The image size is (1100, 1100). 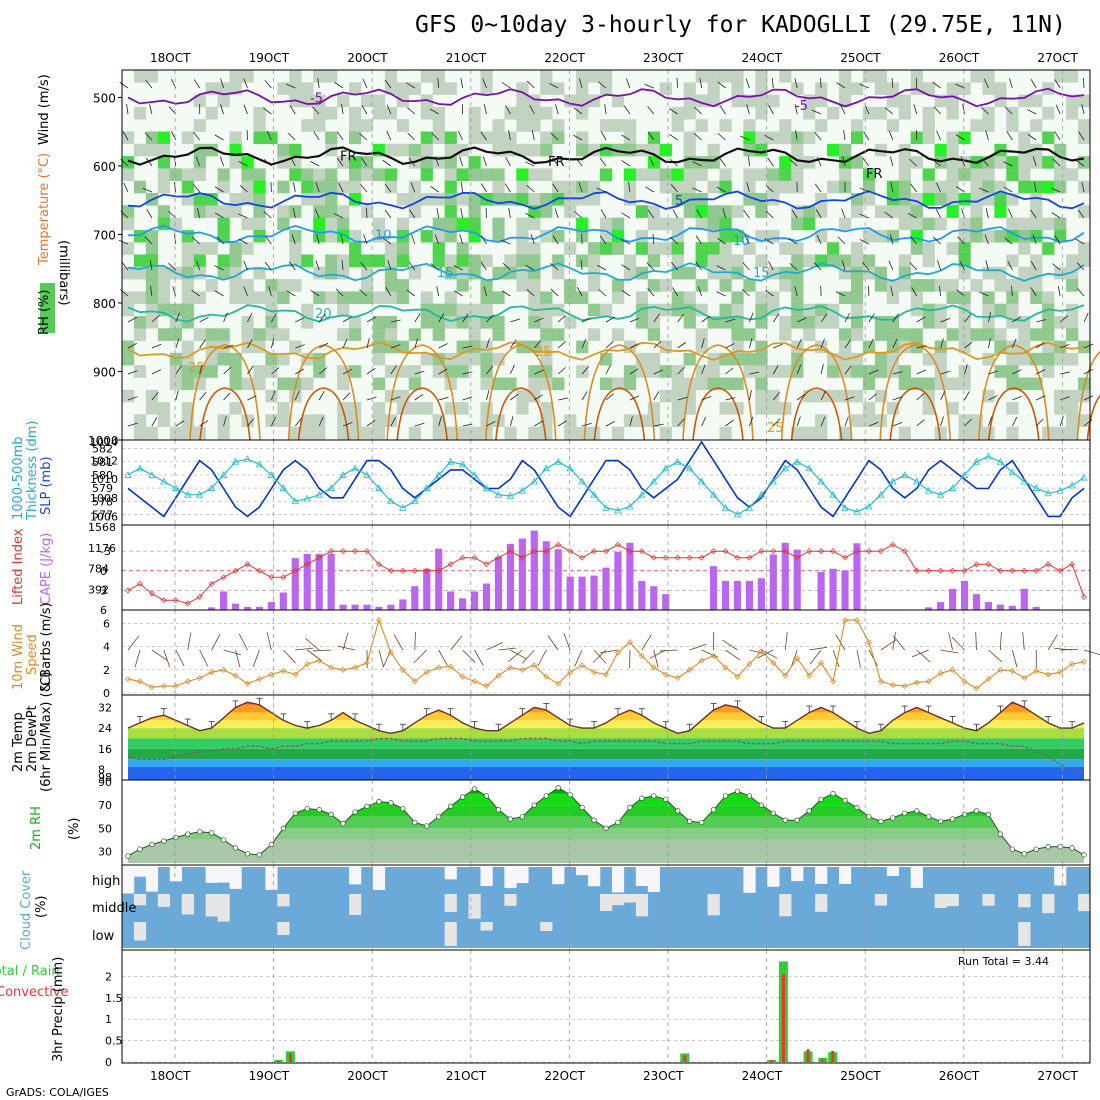 I want to click on isotherm-label: FR, so click(x=874, y=174).